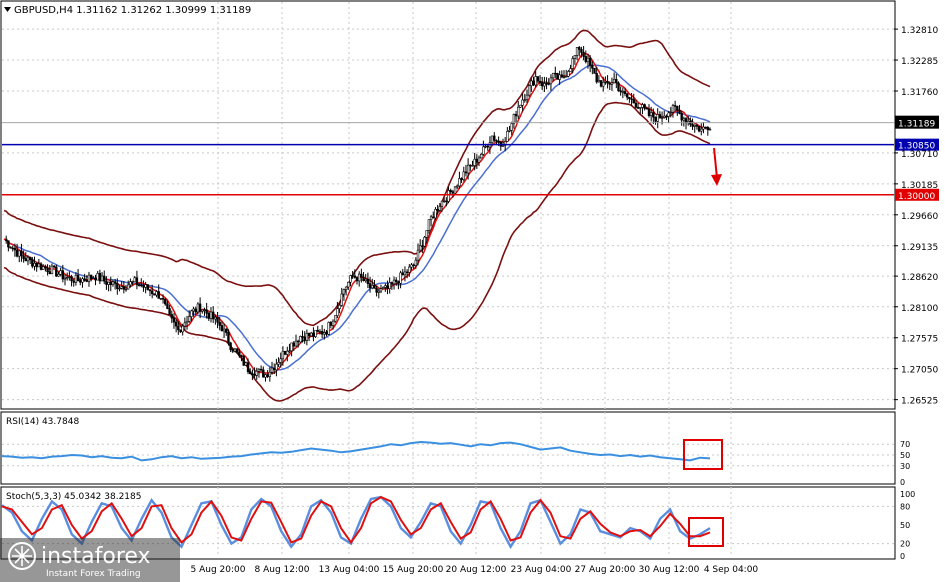  Describe the element at coordinates (919, 371) in the screenshot. I see `y-tick-label: 1.27050` at that location.